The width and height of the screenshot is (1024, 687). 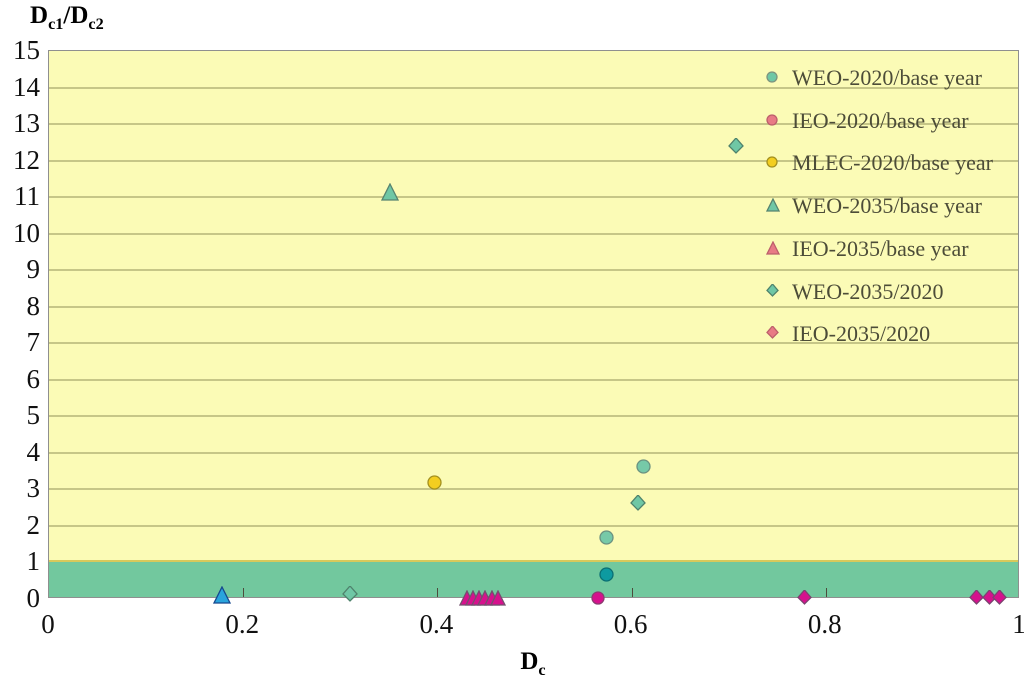 What do you see at coordinates (436, 624) in the screenshot?
I see `x-tick-label-0.4: 0.4` at bounding box center [436, 624].